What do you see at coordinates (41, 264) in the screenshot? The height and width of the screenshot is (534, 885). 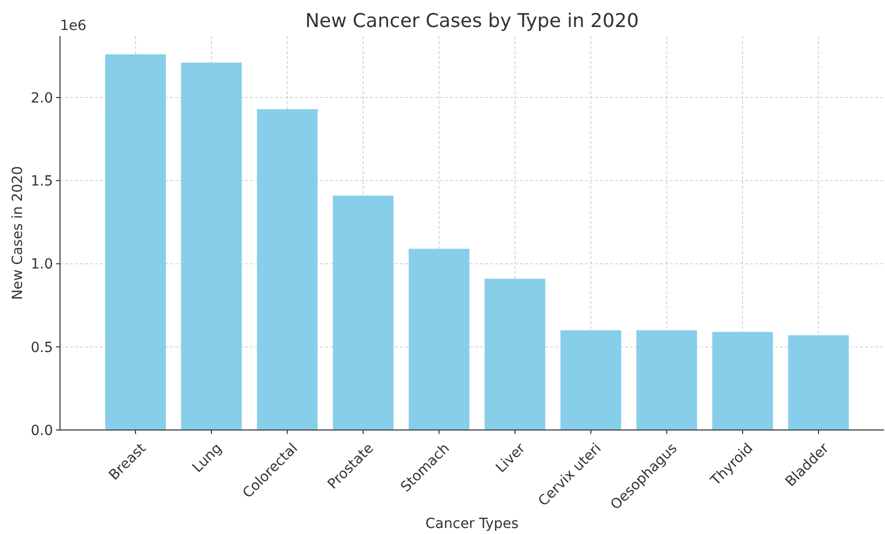 I see `y-tick-label: 1.0` at bounding box center [41, 264].